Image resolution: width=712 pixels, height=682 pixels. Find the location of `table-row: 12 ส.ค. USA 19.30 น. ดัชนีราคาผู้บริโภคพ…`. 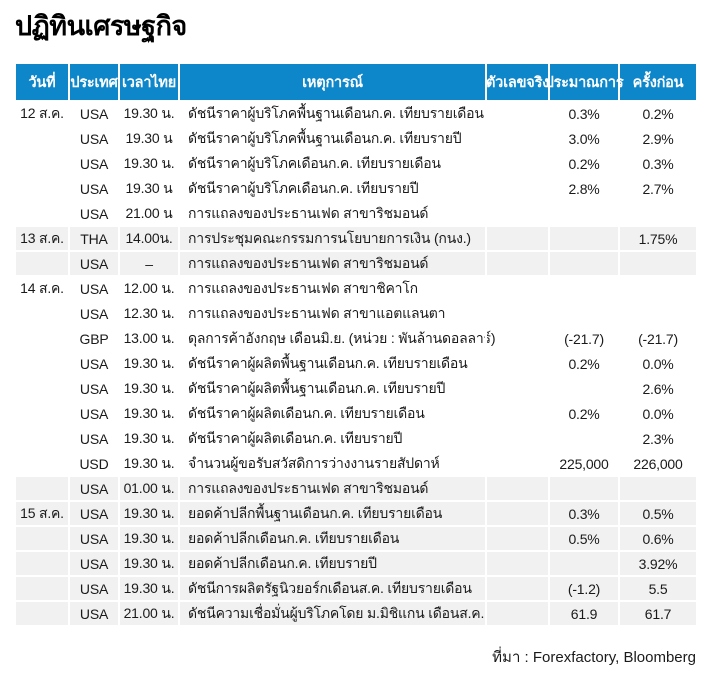

table-row: 12 ส.ค. USA 19.30 น. ดัชนีราคาผู้บริโภคพ… is located at coordinates (356, 112).